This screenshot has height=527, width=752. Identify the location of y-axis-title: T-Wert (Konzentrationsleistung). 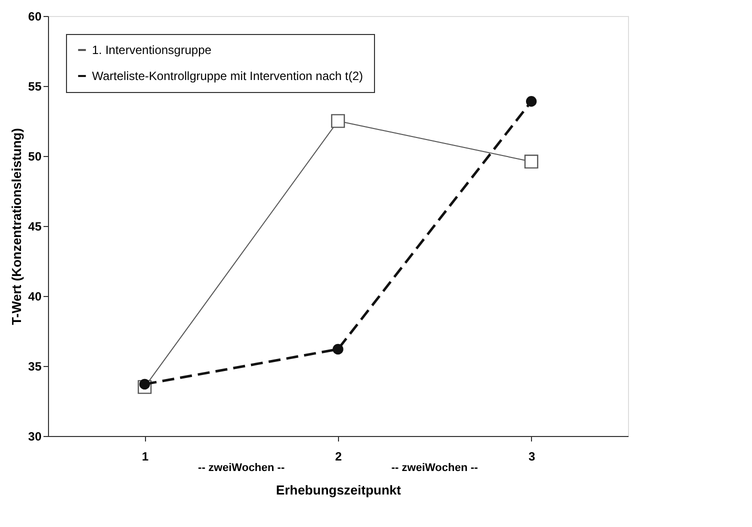
(16, 226).